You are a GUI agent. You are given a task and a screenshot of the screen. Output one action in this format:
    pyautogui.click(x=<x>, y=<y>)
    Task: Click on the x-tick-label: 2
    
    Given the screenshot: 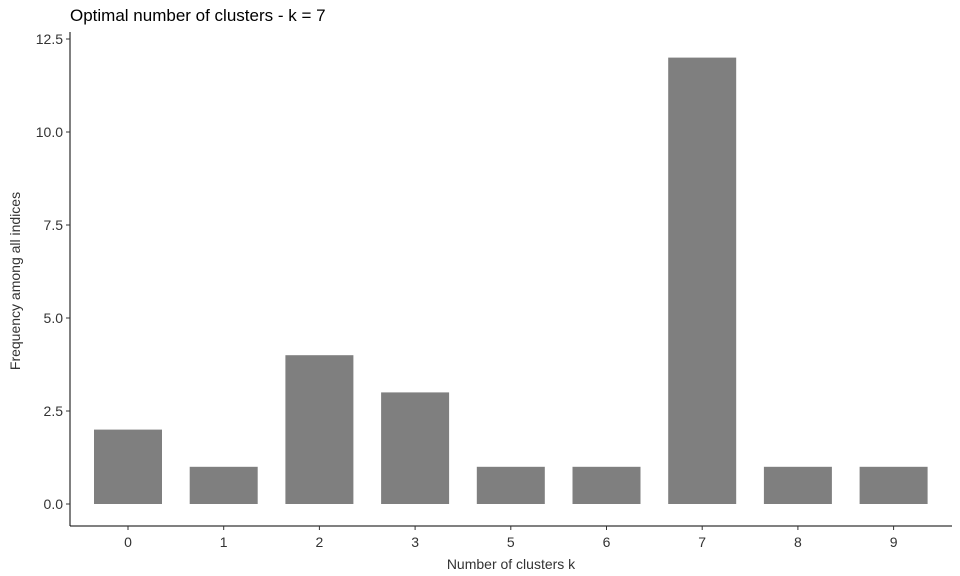 What is the action you would take?
    pyautogui.click(x=320, y=542)
    